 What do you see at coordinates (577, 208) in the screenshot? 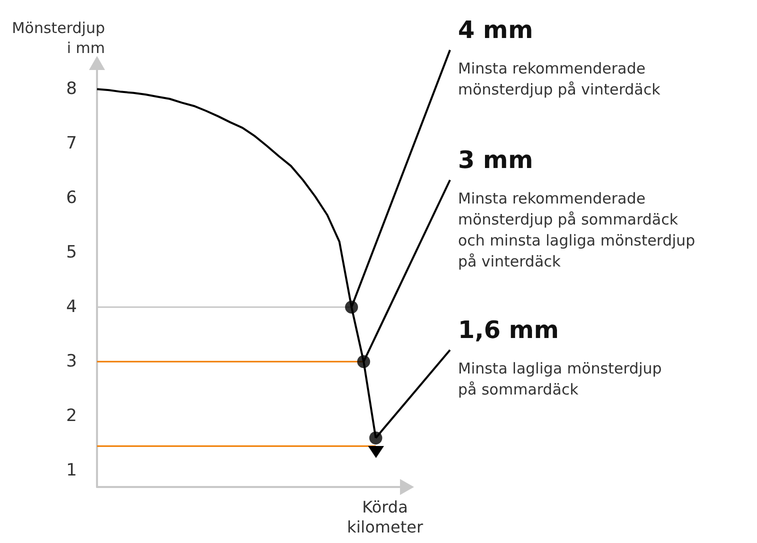
I see `text: 3 mm Minsta rekommenderade mönsterdjup på sommardäck och minsta lagliga mönsterdjup på vinterdäck` at bounding box center [577, 208].